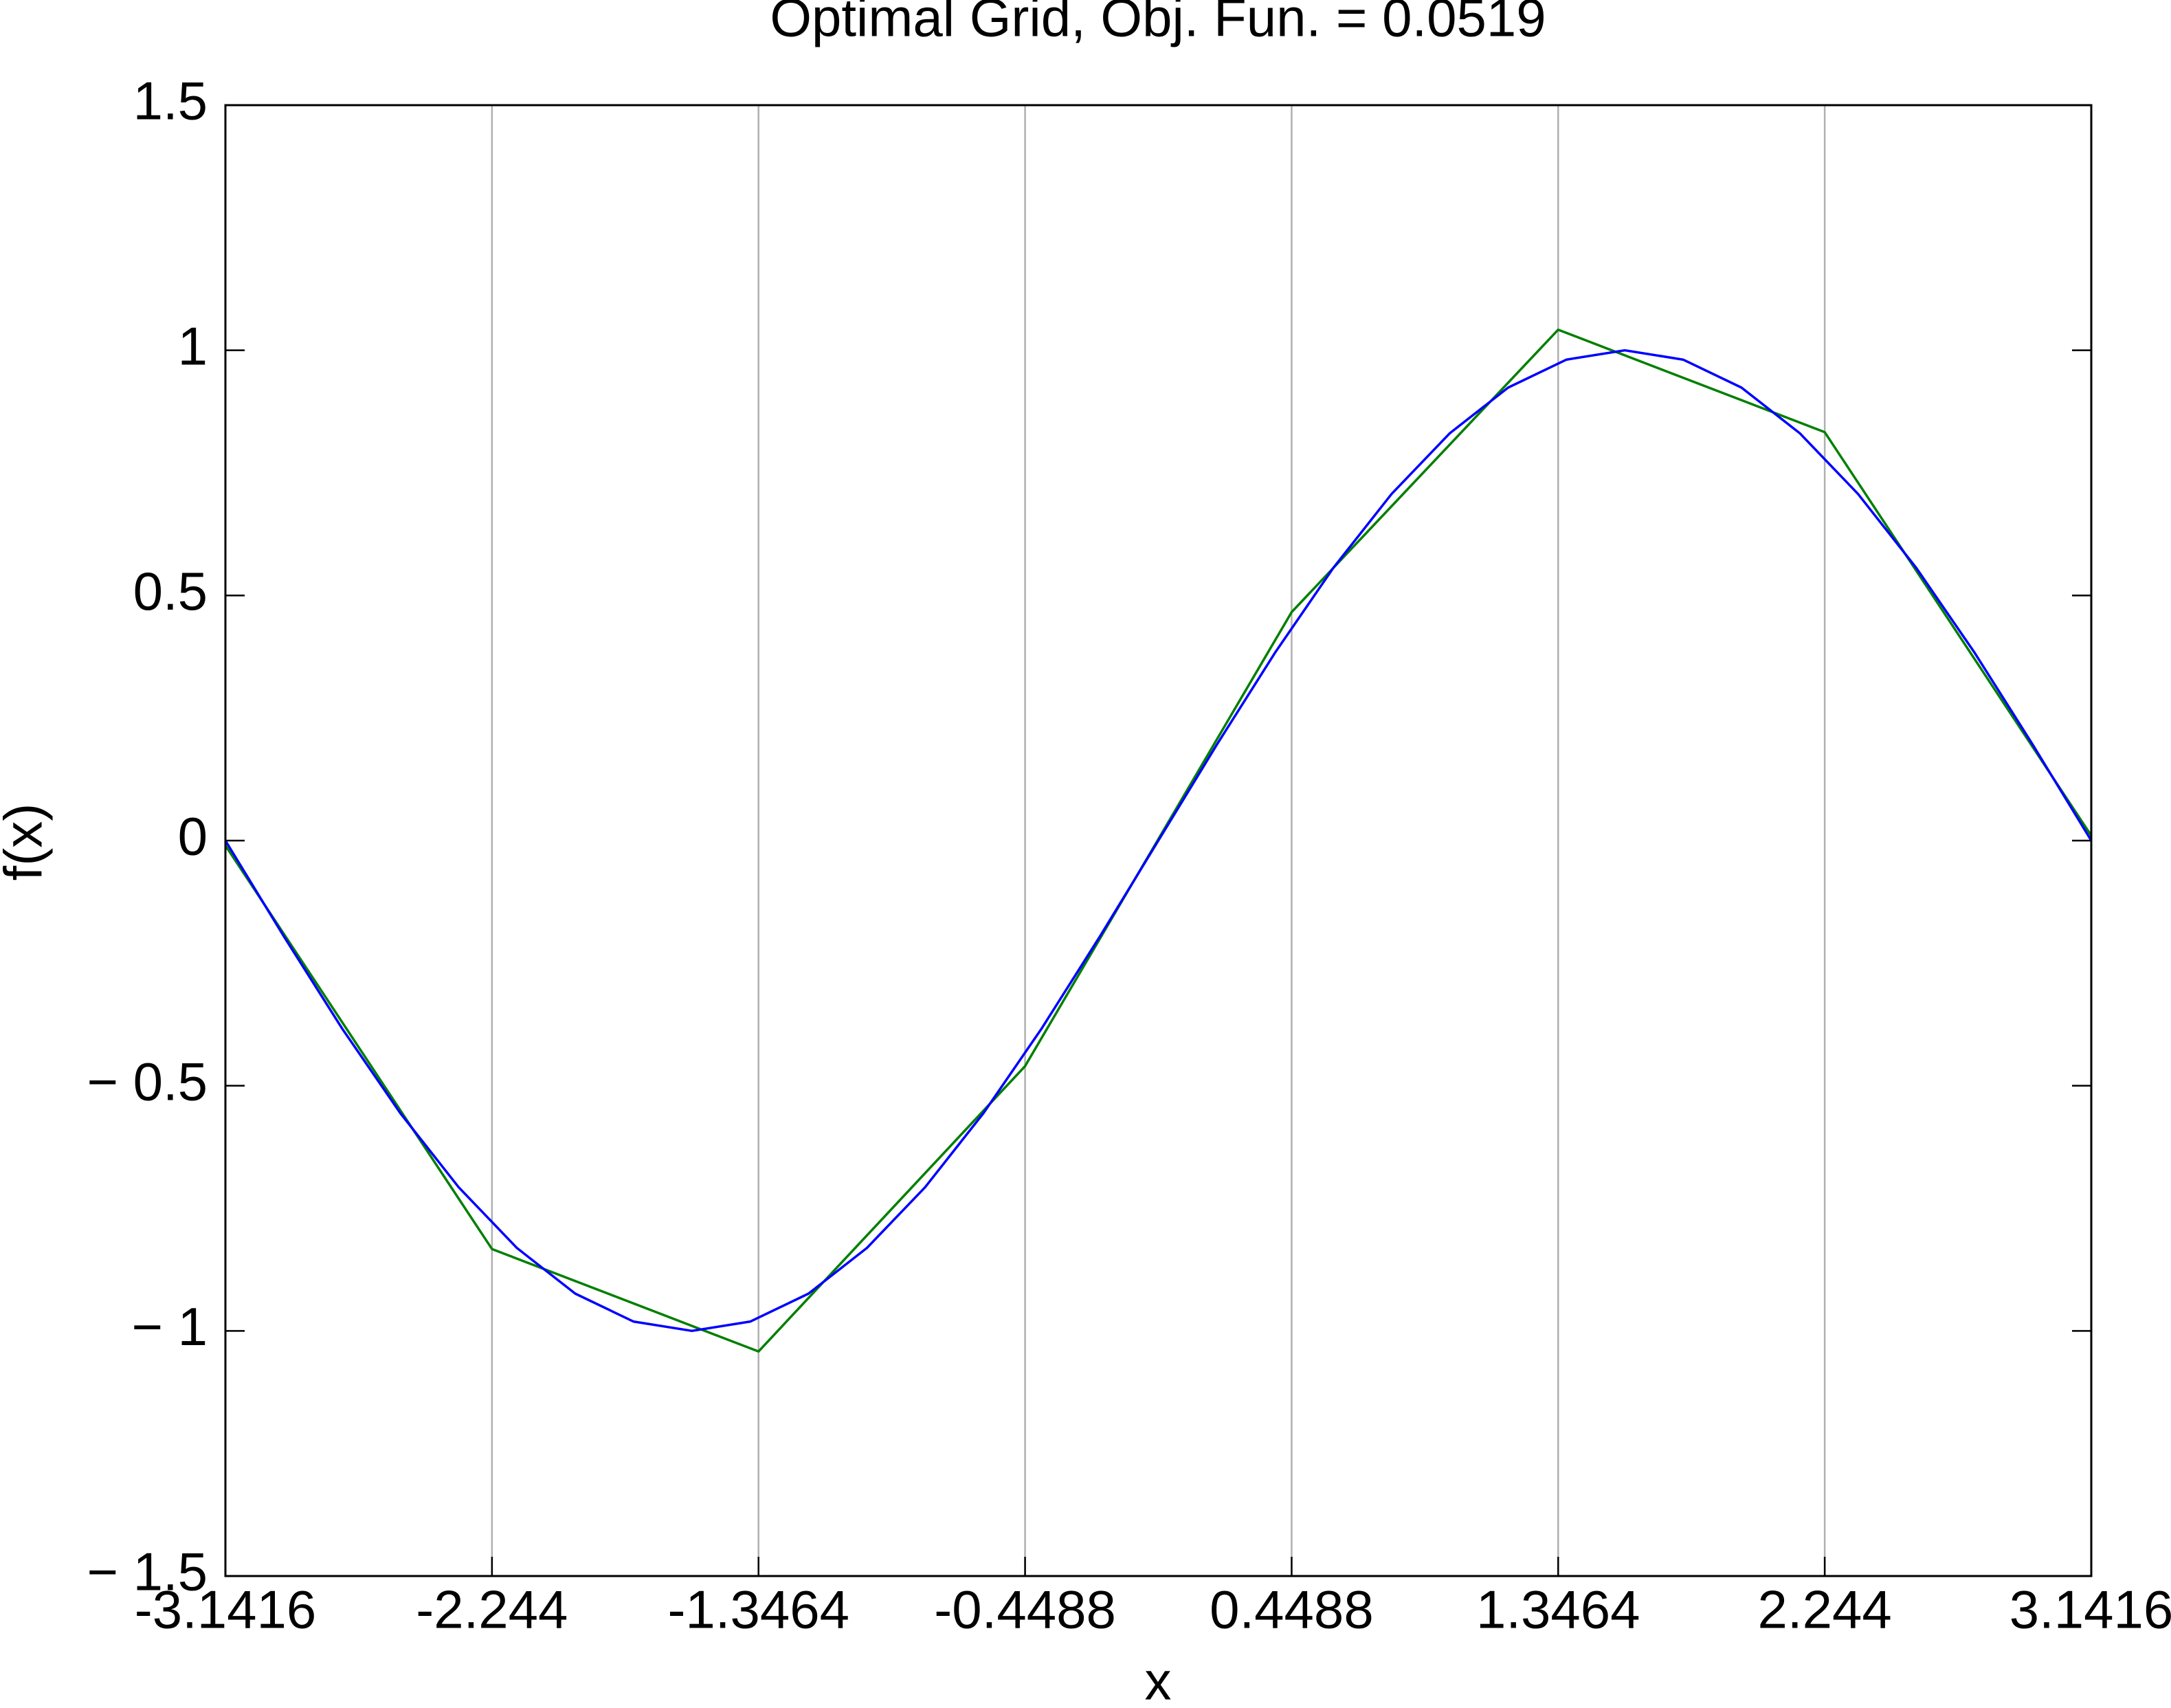 This screenshot has height=1708, width=2171. What do you see at coordinates (226, 1609) in the screenshot?
I see `x-tick-label: -3.1416` at bounding box center [226, 1609].